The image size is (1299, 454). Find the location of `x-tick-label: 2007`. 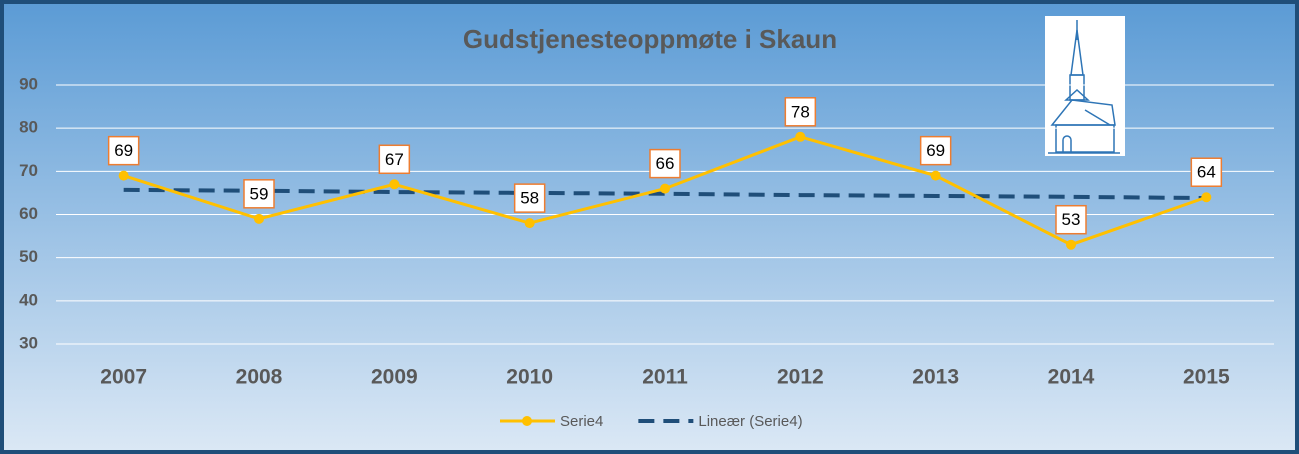

x-tick-label: 2007 is located at coordinates (123, 377).